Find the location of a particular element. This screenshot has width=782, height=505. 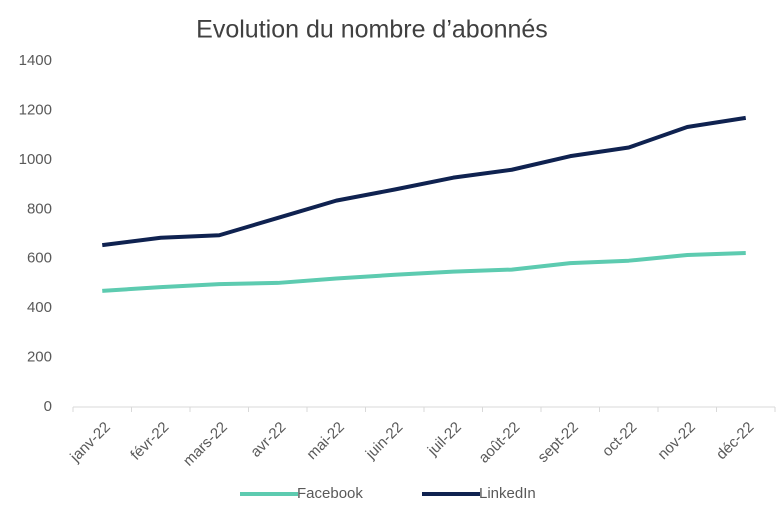

x-tick-label: déc-22 is located at coordinates (735, 441).